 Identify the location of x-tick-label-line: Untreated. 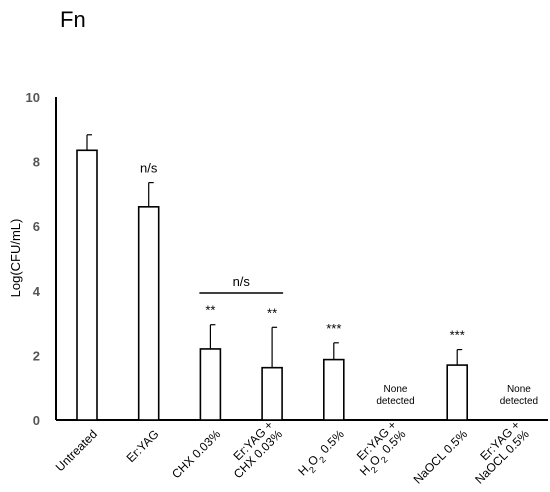
(76, 450).